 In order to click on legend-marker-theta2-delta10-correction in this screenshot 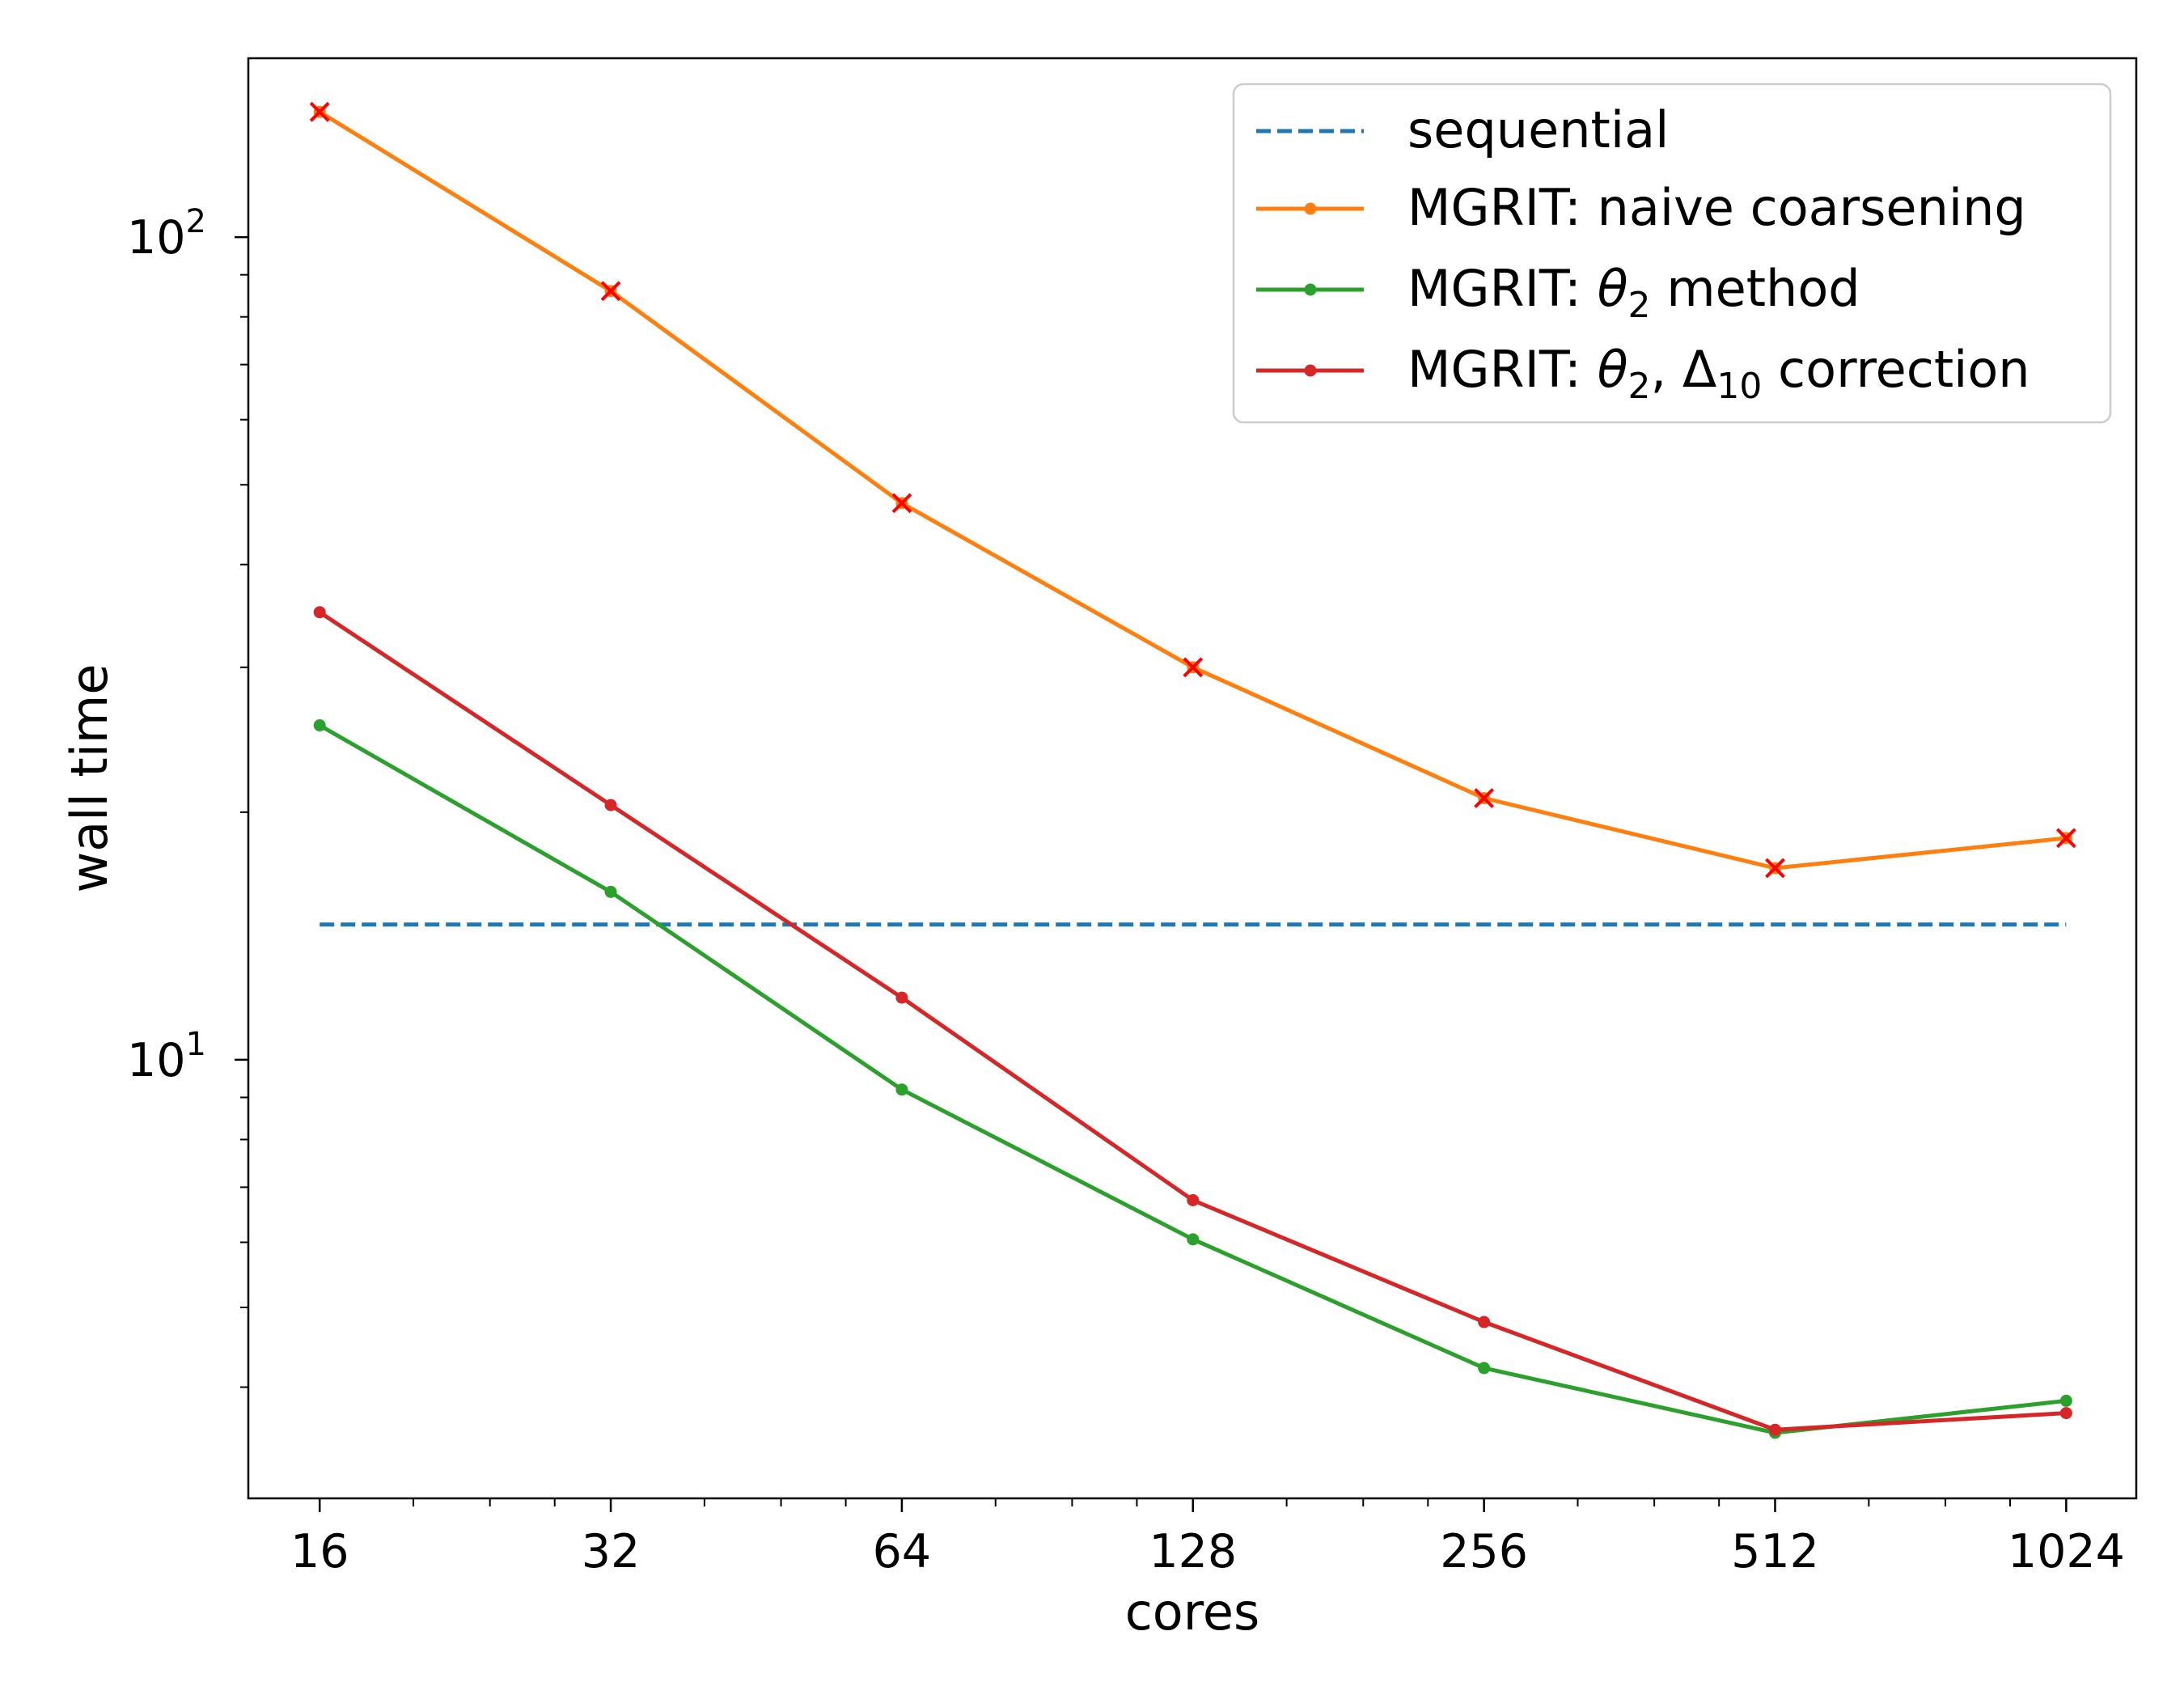, I will do `click(1310, 370)`.